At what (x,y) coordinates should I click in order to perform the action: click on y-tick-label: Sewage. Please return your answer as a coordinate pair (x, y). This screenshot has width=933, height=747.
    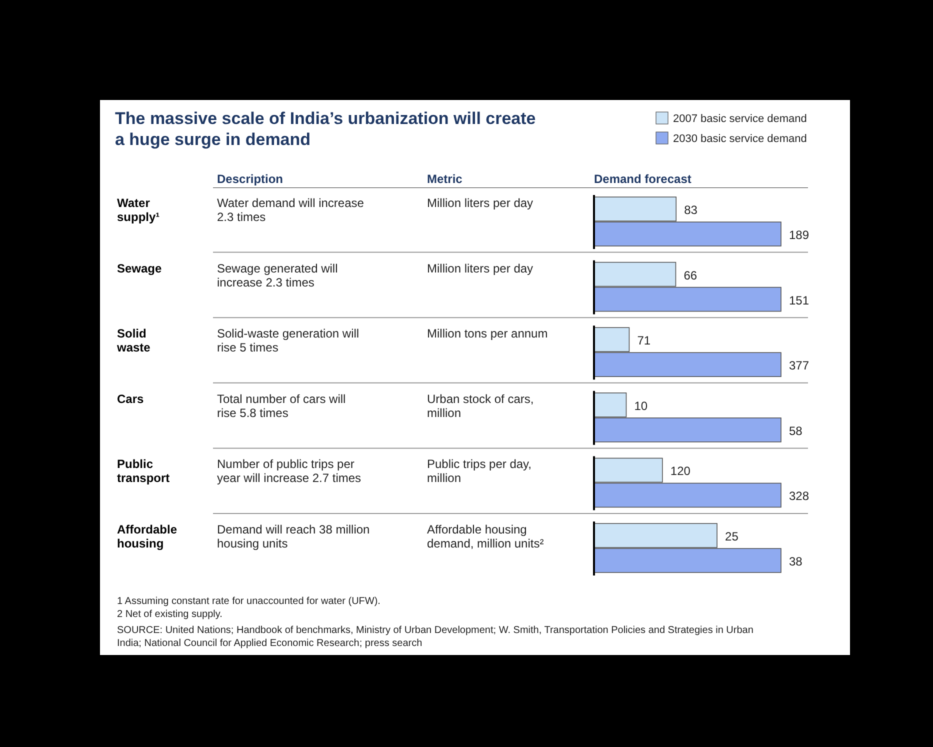
    Looking at the image, I should click on (139, 268).